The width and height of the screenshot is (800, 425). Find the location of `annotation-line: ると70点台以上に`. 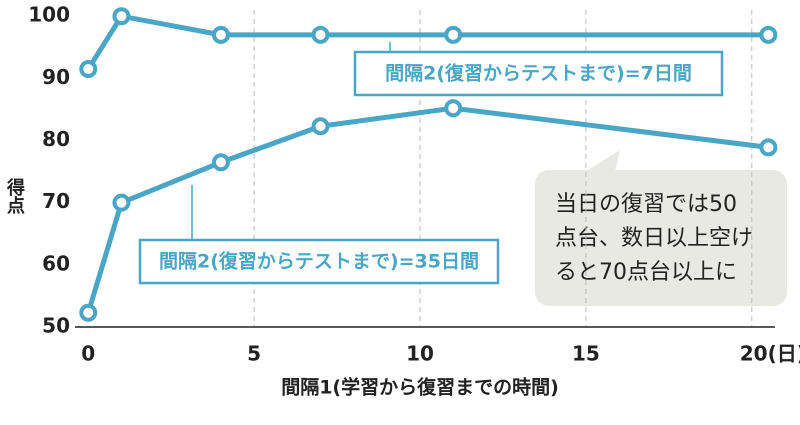

annotation-line: ると70点台以上に is located at coordinates (646, 272).